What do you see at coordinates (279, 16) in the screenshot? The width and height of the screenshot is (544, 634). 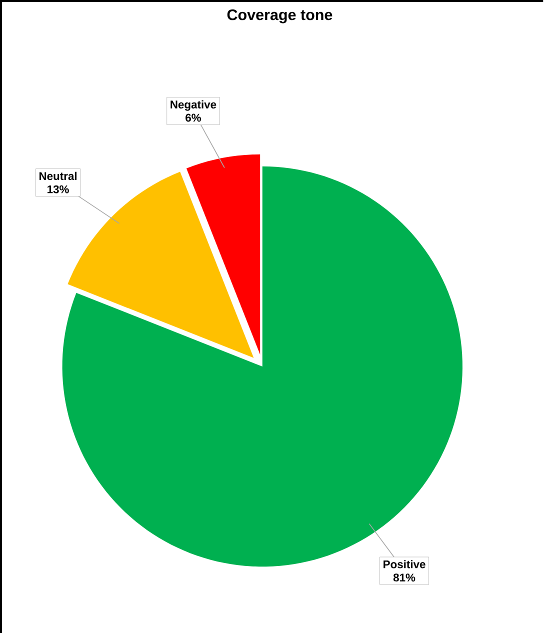 I see `chart-title: Coverage tone` at bounding box center [279, 16].